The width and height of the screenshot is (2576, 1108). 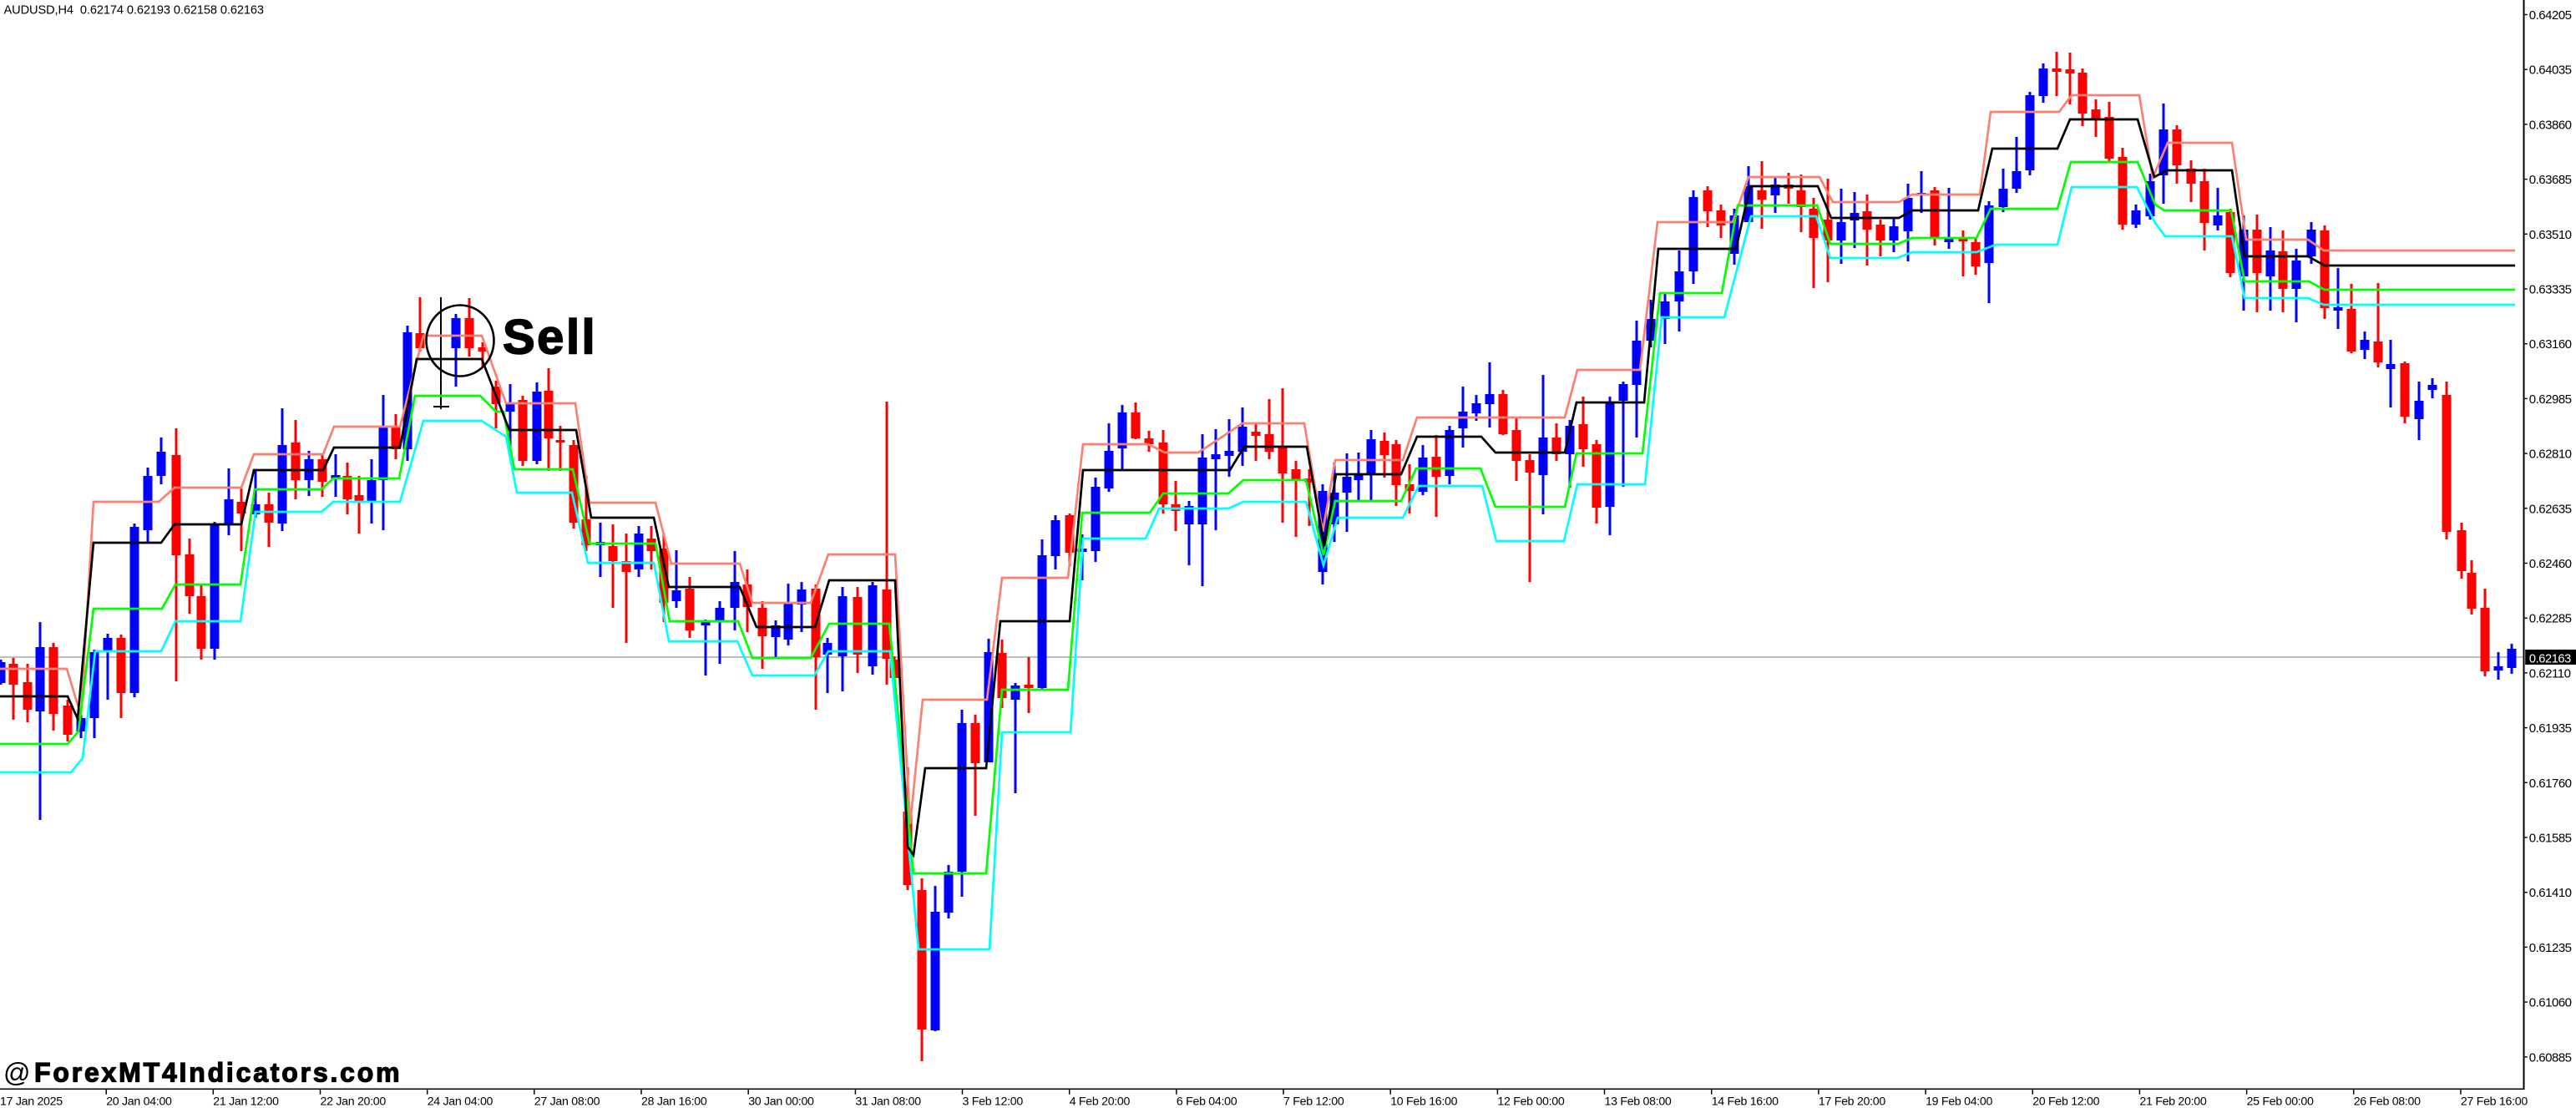 What do you see at coordinates (1852, 1101) in the screenshot?
I see `svg-text: 17 Feb 20:00` at bounding box center [1852, 1101].